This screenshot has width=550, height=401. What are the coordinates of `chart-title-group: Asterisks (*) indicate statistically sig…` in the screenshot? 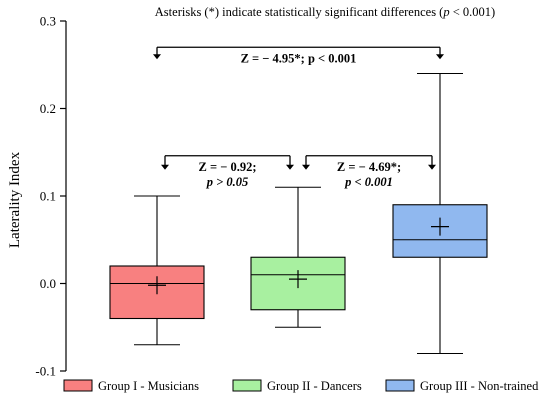 It's located at (325, 12).